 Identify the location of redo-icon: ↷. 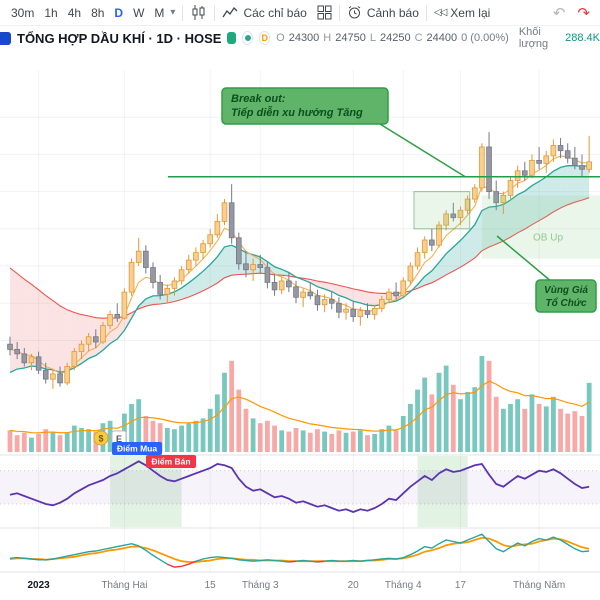
(583, 13).